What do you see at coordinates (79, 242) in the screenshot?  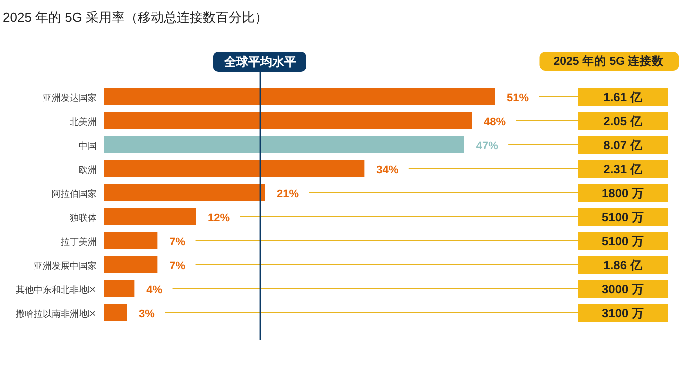 I see `y-tick-label: 拉丁美洲` at bounding box center [79, 242].